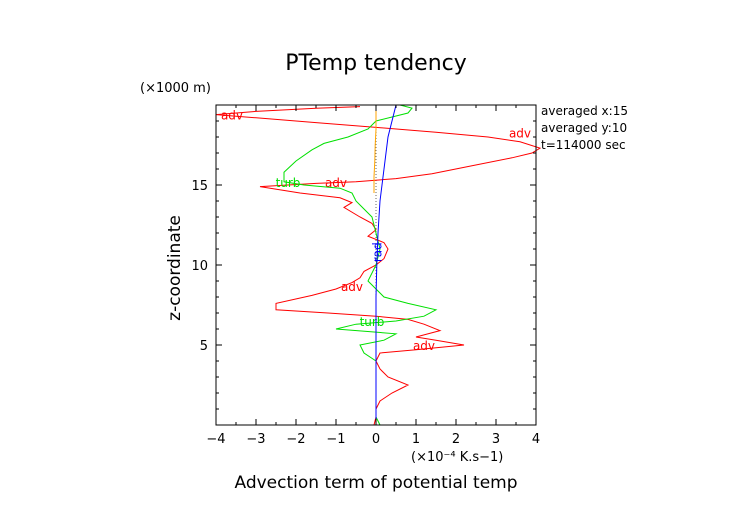 This screenshot has height=532, width=752. Describe the element at coordinates (386, 264) in the screenshot. I see `series-line-rad` at that location.